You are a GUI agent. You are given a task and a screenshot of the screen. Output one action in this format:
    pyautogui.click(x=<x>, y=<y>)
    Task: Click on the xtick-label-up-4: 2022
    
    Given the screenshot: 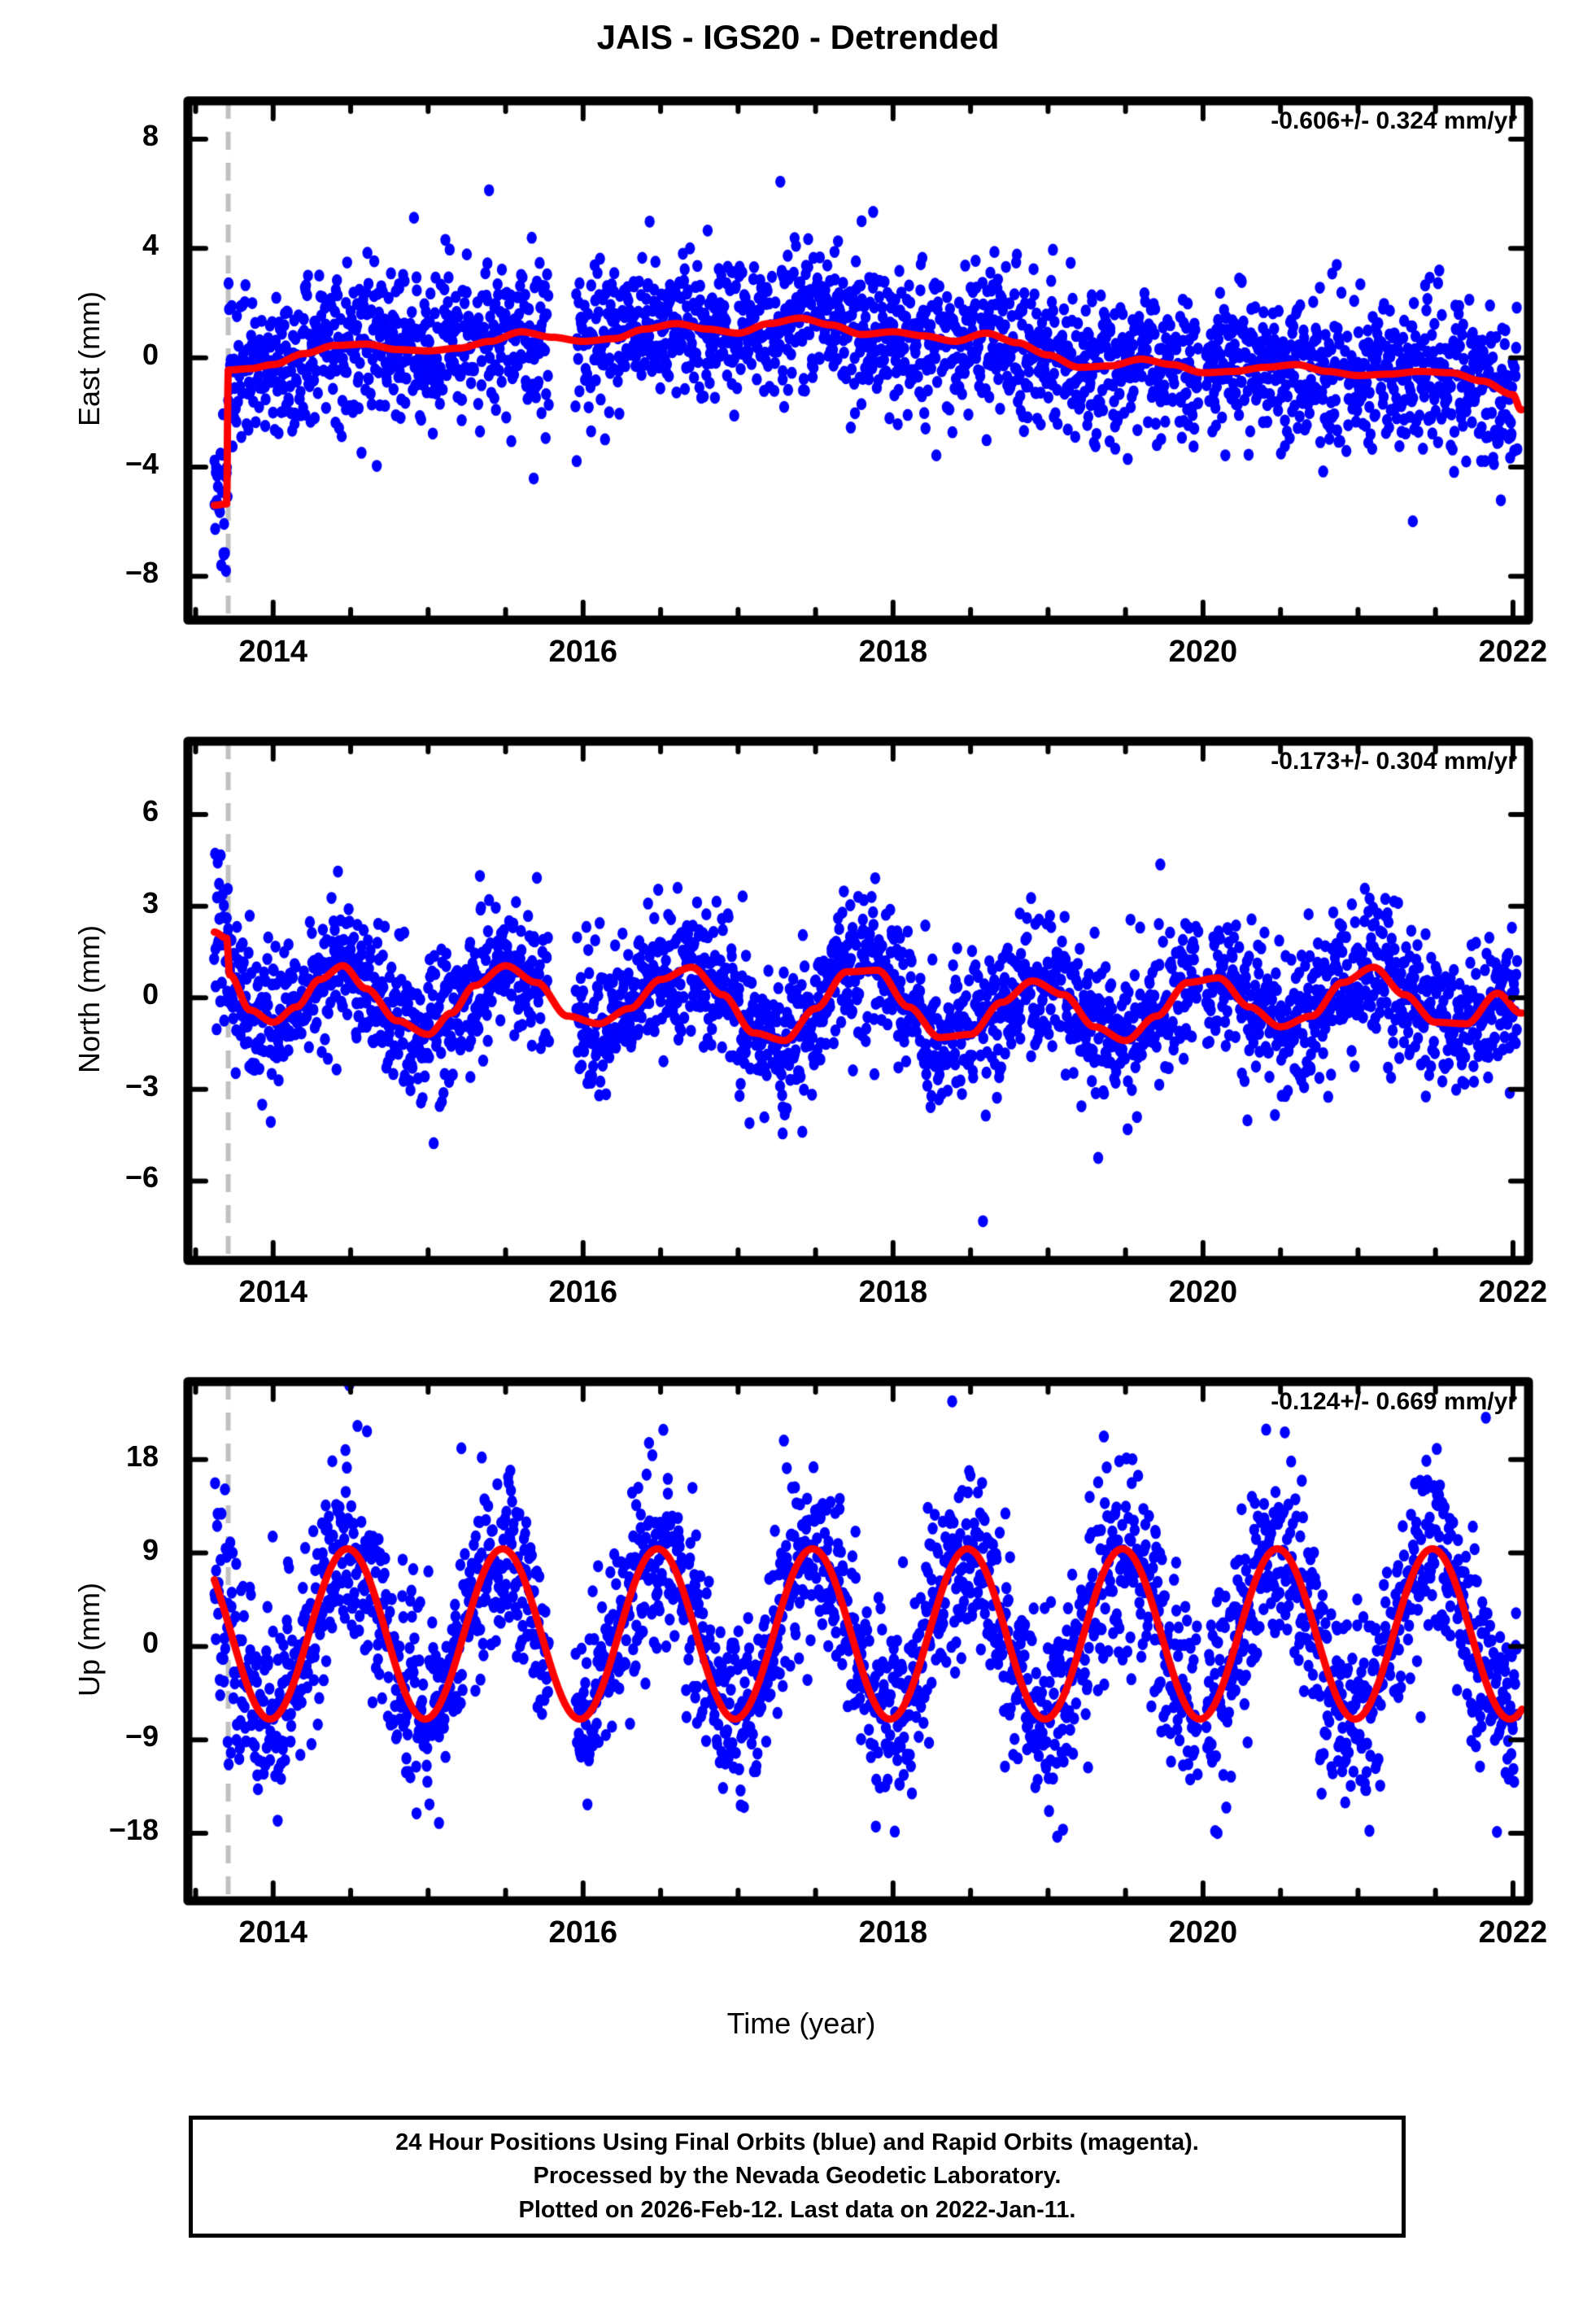 What is the action you would take?
    pyautogui.click(x=1513, y=1932)
    